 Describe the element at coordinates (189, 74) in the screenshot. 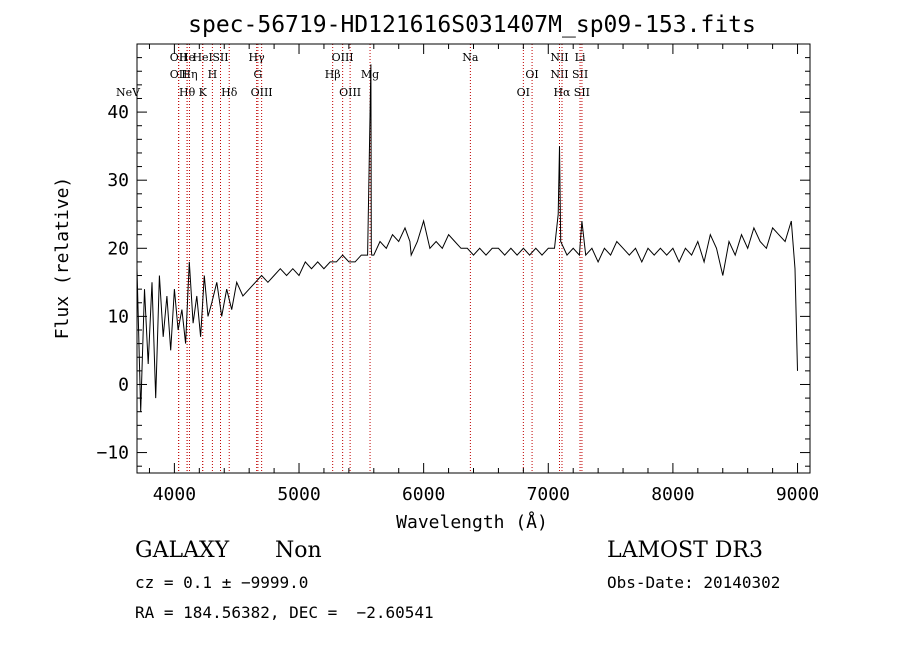

I see `marker-label-5: Hη` at that location.